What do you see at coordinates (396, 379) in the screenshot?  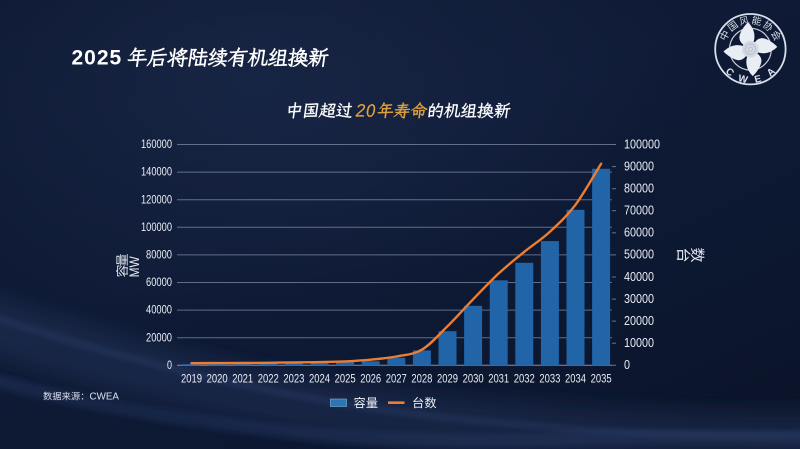 I see `svg-text: 2027` at bounding box center [396, 379].